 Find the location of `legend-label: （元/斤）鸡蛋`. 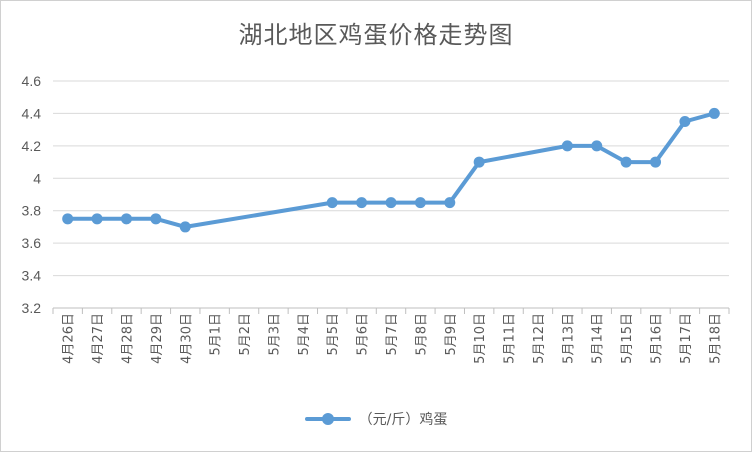

legend-label: （元/斤）鸡蛋 is located at coordinates (403, 420).